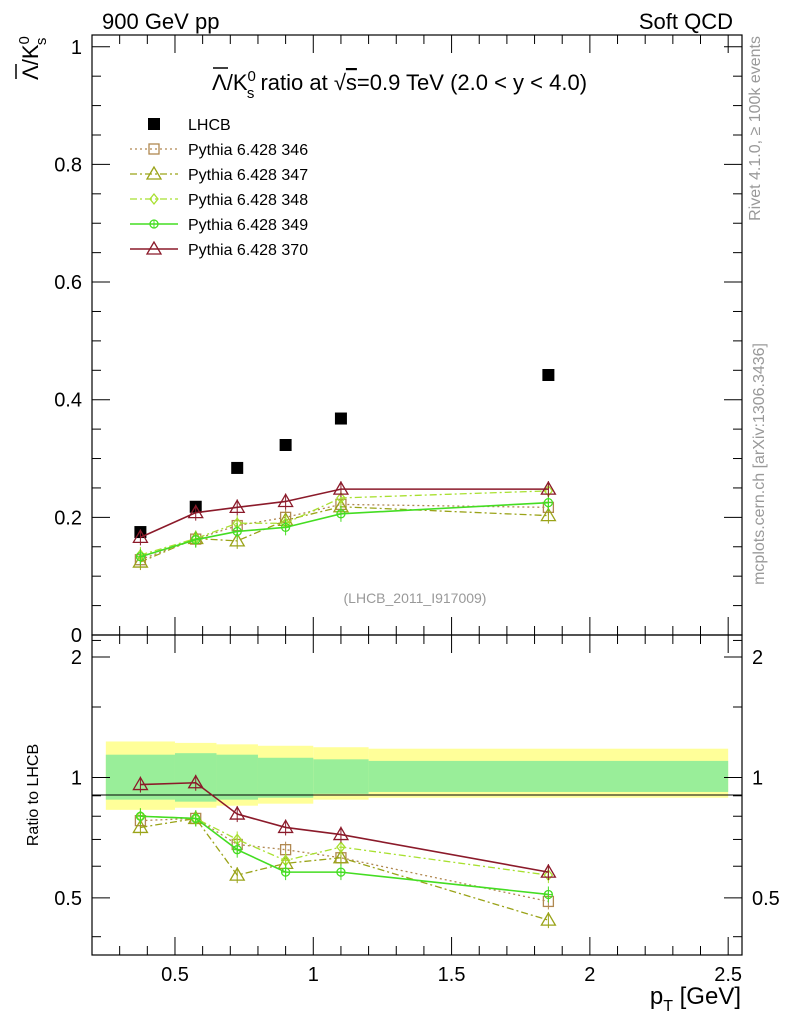 The height and width of the screenshot is (1024, 786). Describe the element at coordinates (248, 175) in the screenshot. I see `legend-label-2: Pythia 6.428 347` at that location.